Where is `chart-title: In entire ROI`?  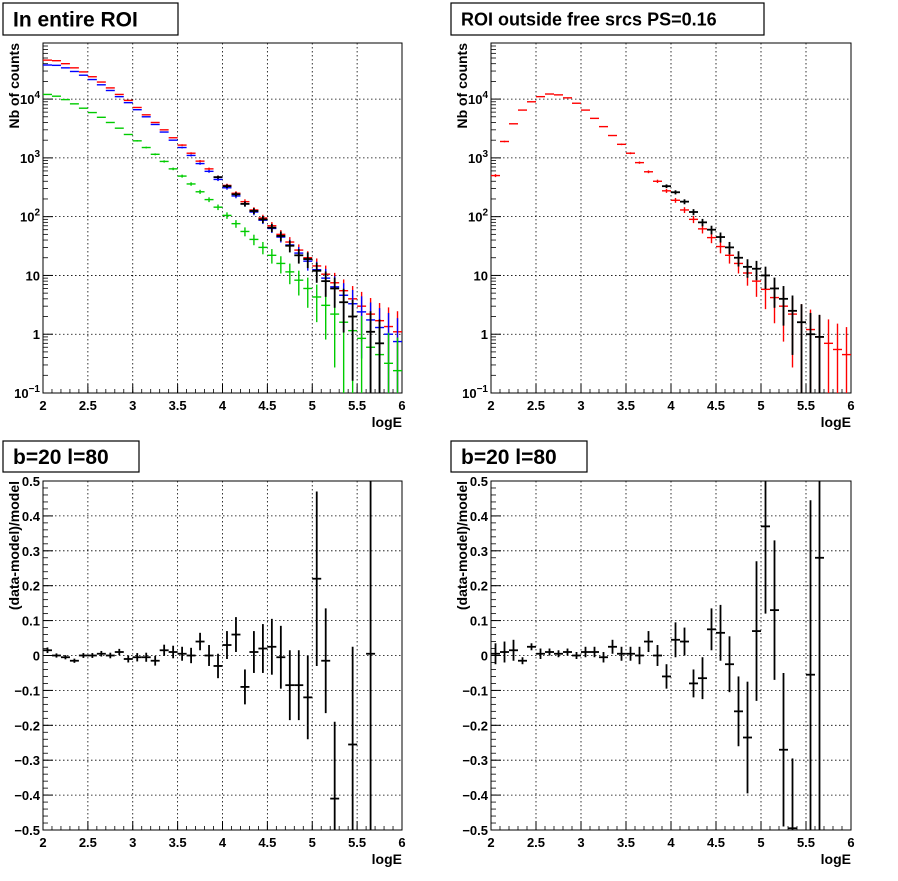
chart-title: In entire ROI is located at coordinates (75, 20).